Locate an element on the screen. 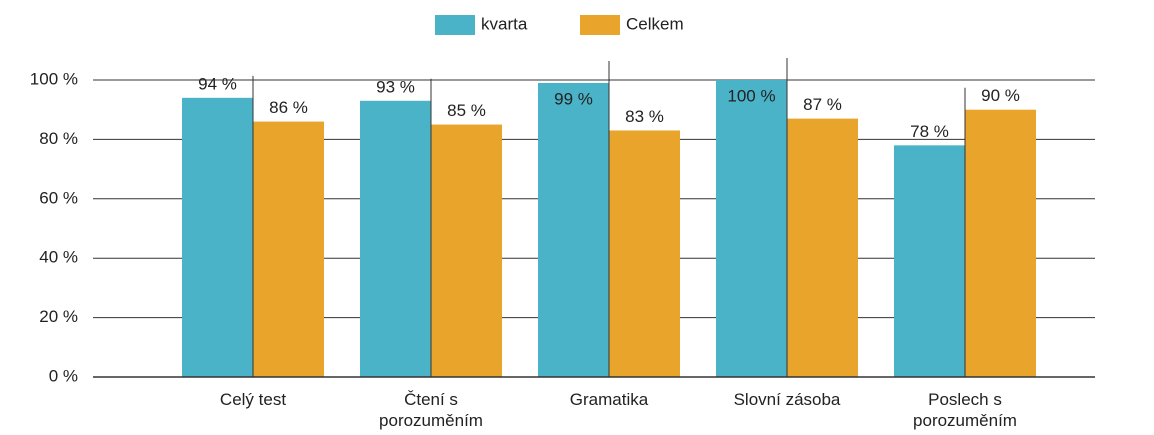  legend-label: Celkem is located at coordinates (655, 23).